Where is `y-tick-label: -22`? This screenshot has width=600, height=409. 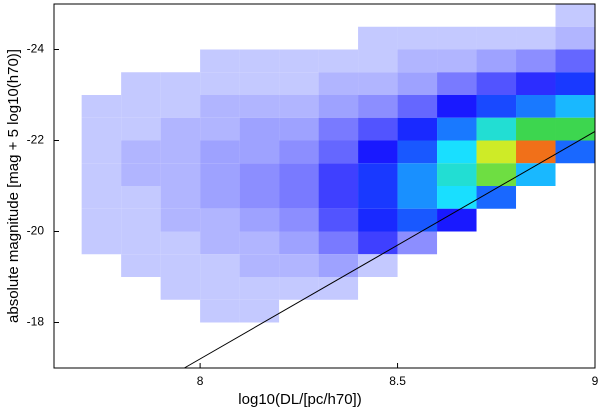
y-tick-label: -22 is located at coordinates (36, 140).